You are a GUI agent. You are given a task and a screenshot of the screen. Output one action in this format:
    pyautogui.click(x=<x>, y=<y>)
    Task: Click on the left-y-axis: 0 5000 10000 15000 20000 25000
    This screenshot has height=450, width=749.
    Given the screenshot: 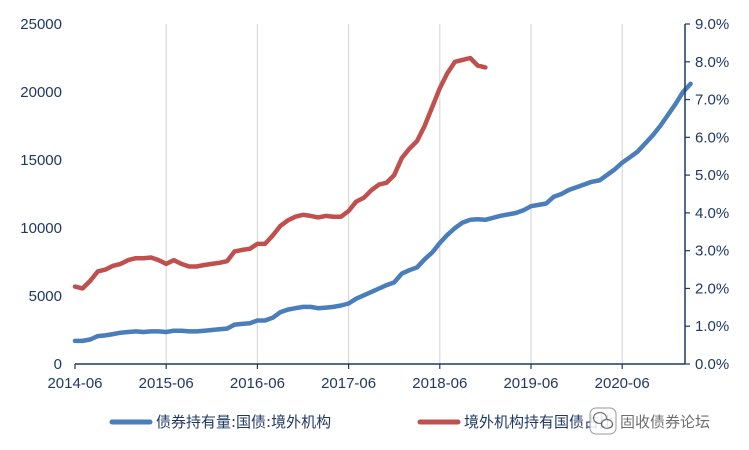 What is the action you would take?
    pyautogui.click(x=41, y=194)
    